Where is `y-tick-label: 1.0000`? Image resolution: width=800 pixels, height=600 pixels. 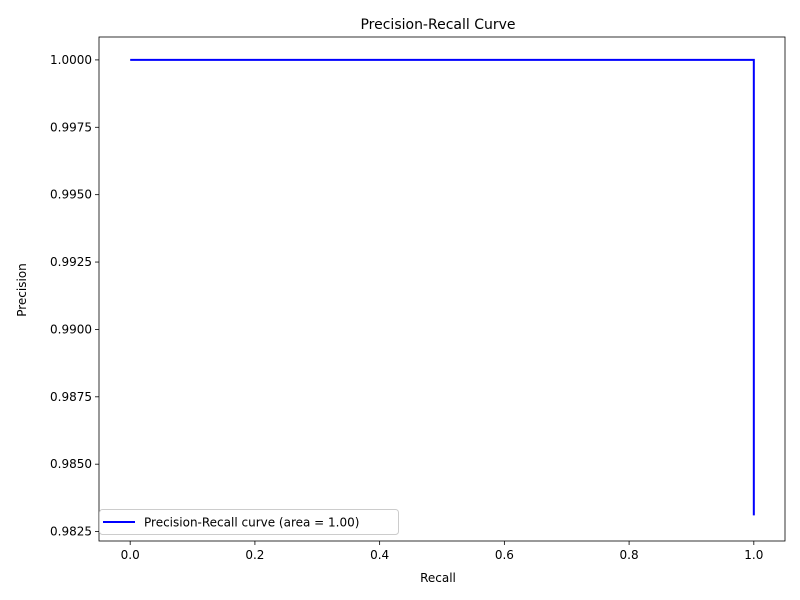
y-tick-label: 1.0000 is located at coordinates (71, 60).